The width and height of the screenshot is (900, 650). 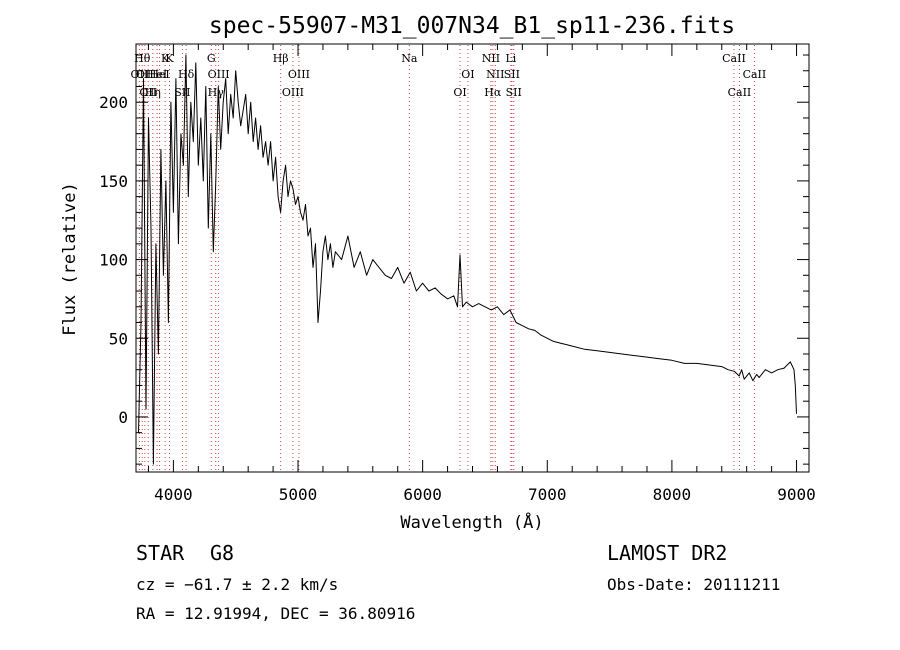 What do you see at coordinates (409, 58) in the screenshot?
I see `spectral-line-label: Na` at bounding box center [409, 58].